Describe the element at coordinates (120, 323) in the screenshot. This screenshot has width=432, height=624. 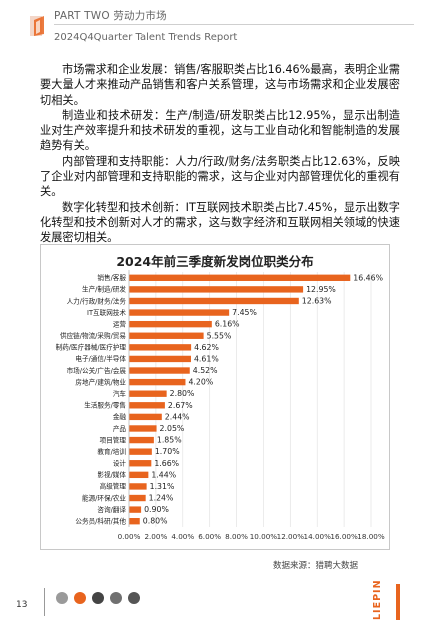
I see `category-label: 运营` at that location.